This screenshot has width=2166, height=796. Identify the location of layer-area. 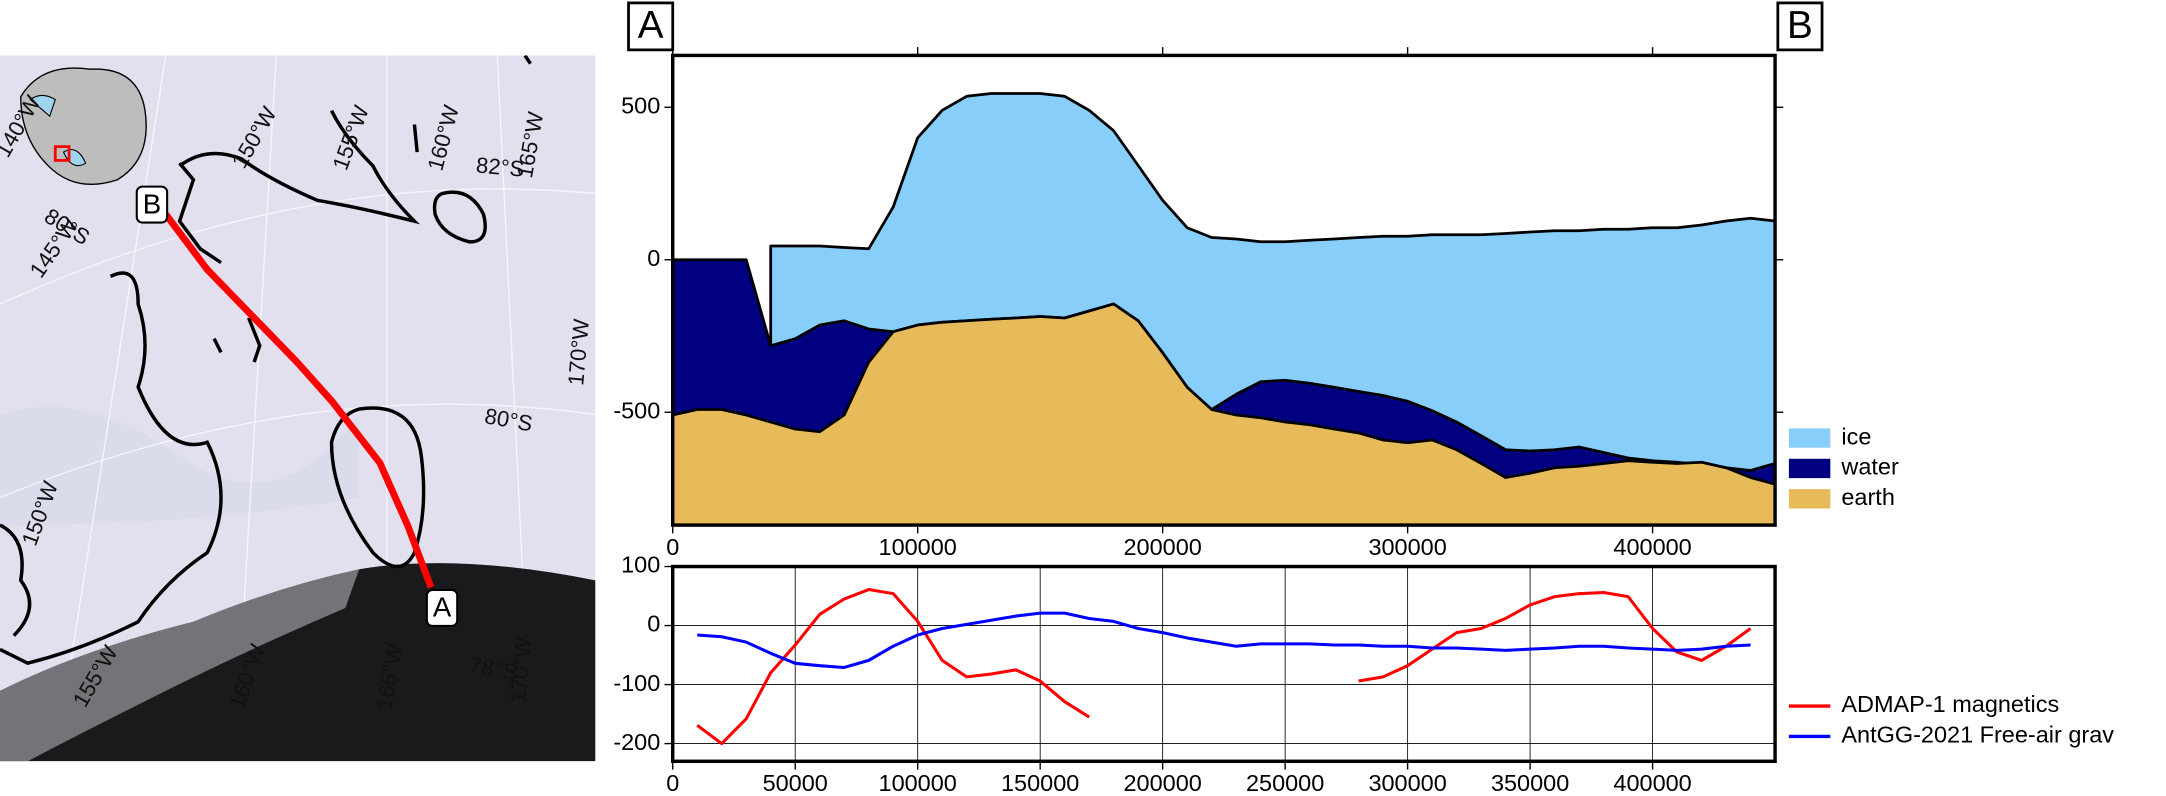
(1224, 414).